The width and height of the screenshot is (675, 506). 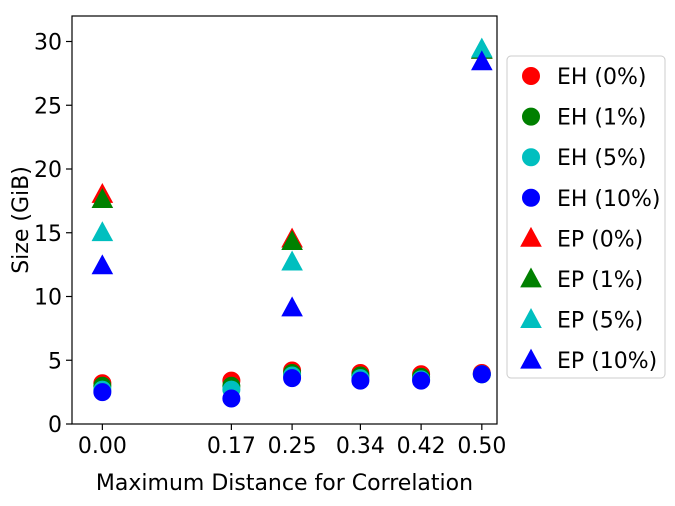 What do you see at coordinates (48, 106) in the screenshot?
I see `y-tick-label: 25` at bounding box center [48, 106].